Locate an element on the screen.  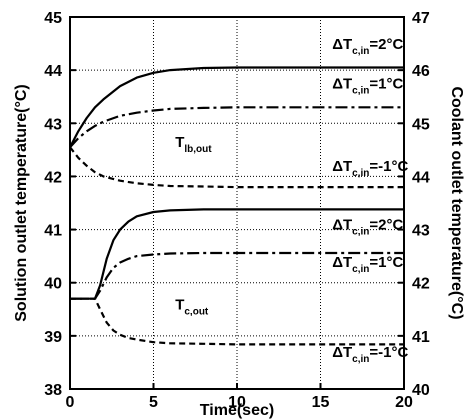
y-left-tick-label: 45 is located at coordinates (53, 18).